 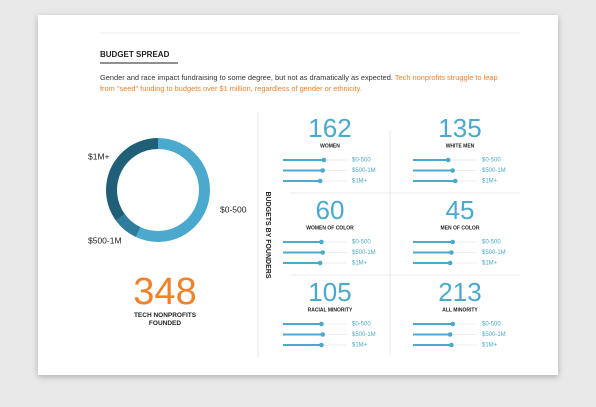 What do you see at coordinates (329, 128) in the screenshot?
I see `panel-count: 162` at bounding box center [329, 128].